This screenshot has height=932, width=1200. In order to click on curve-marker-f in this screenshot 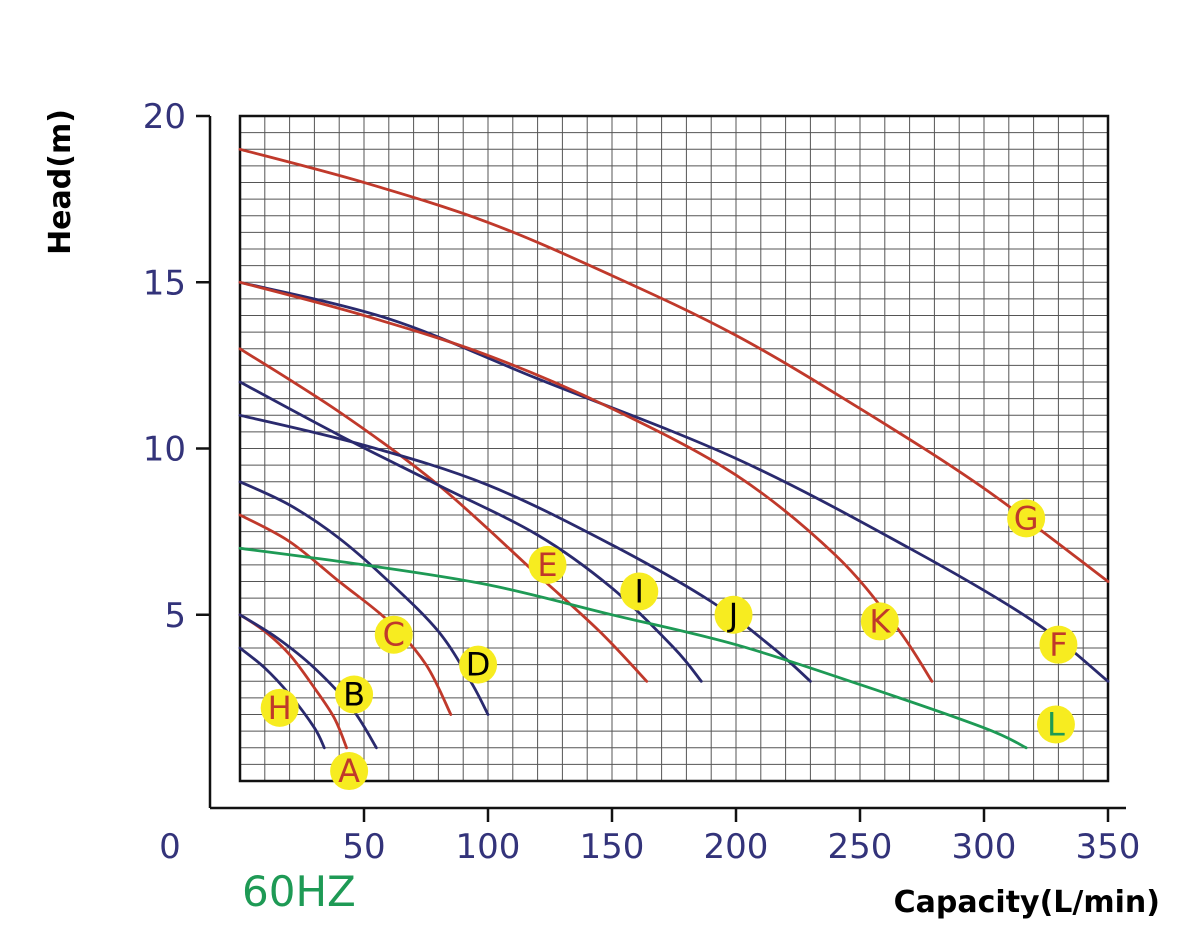, I will do `click(1058, 644)`.